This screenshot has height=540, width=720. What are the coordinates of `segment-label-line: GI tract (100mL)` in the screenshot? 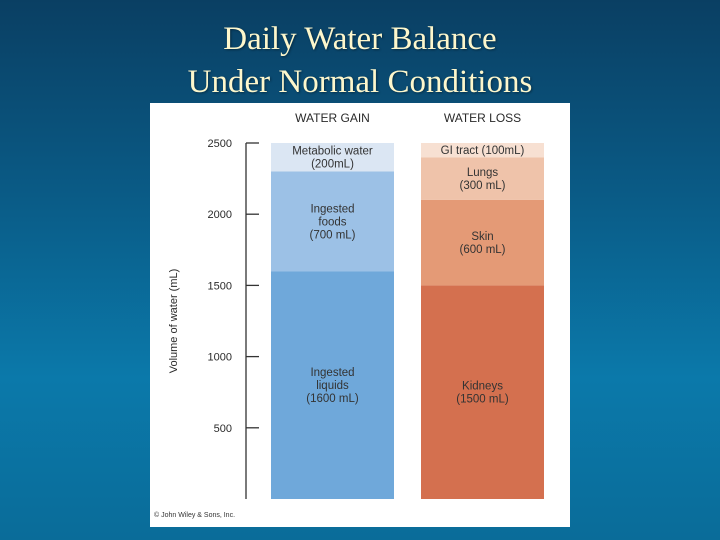 It's located at (483, 151).